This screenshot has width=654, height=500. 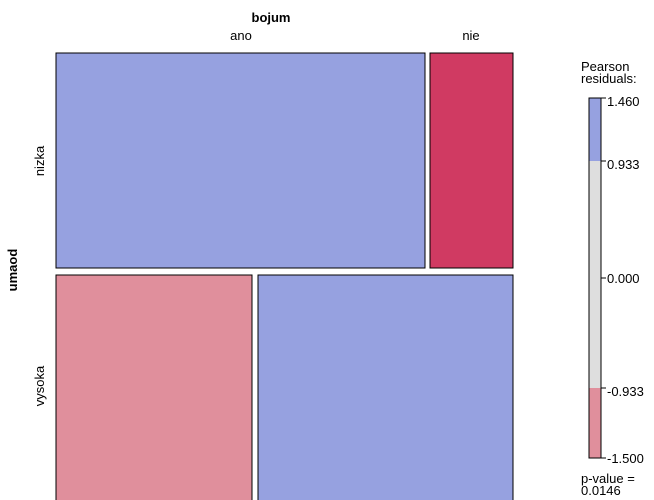 I want to click on legend-tick-label-neg0933: -0.933, so click(x=625, y=391).